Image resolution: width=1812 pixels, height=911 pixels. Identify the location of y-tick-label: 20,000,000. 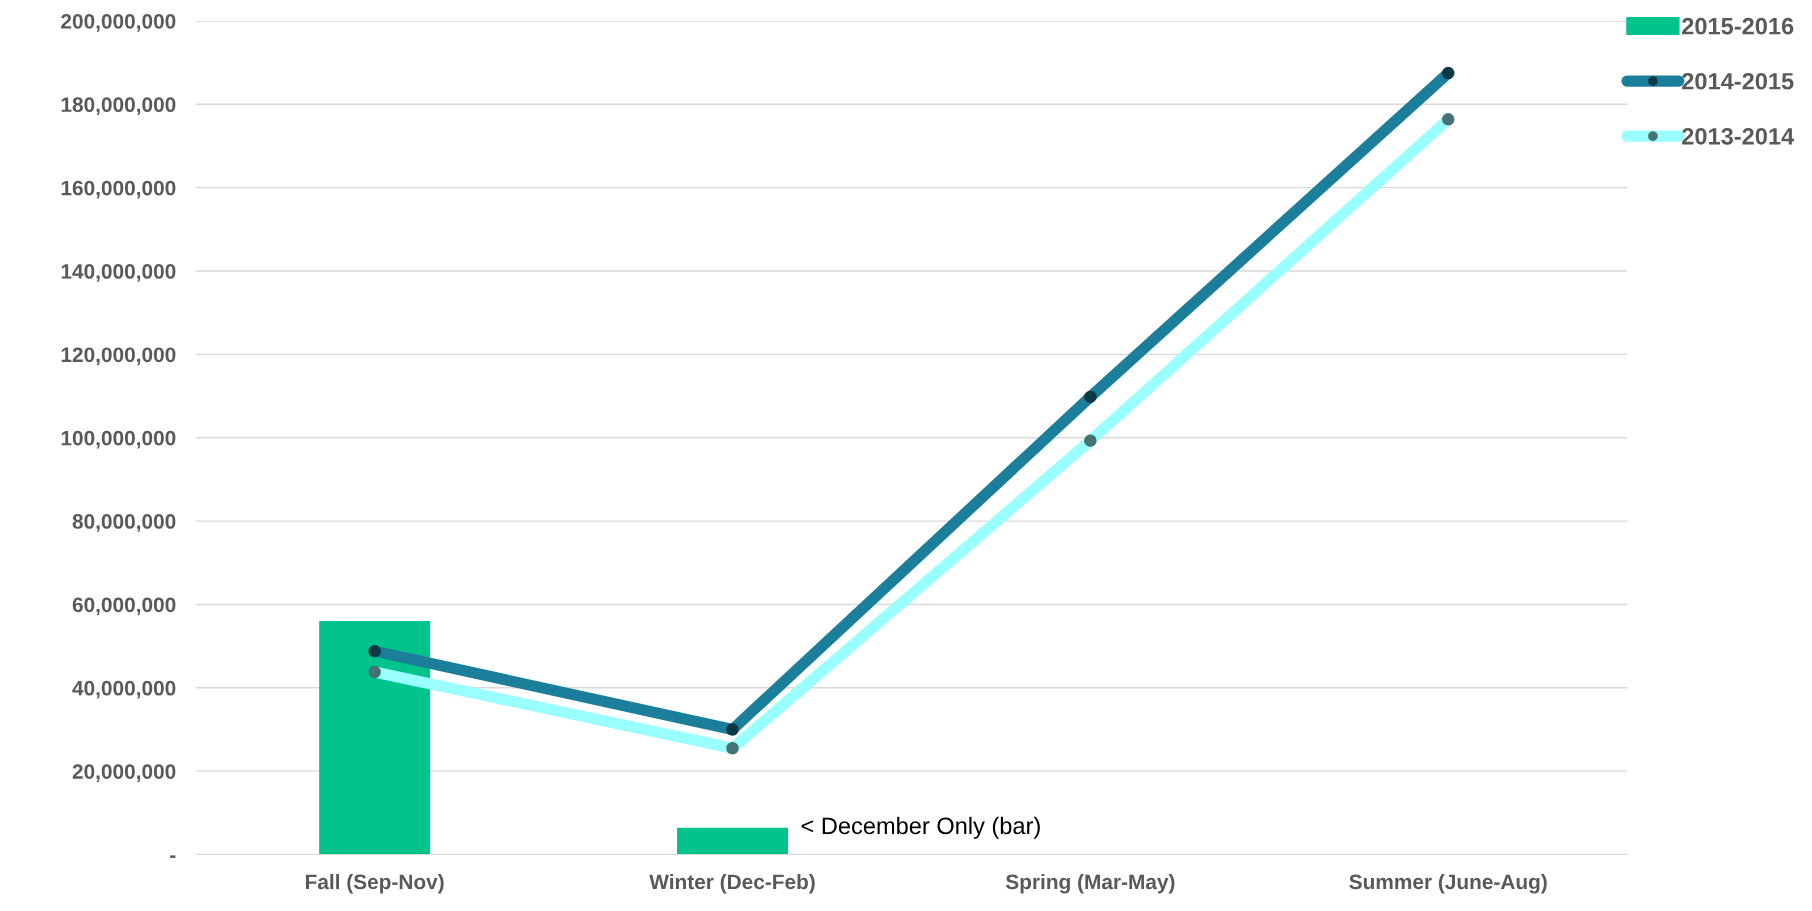
(124, 773).